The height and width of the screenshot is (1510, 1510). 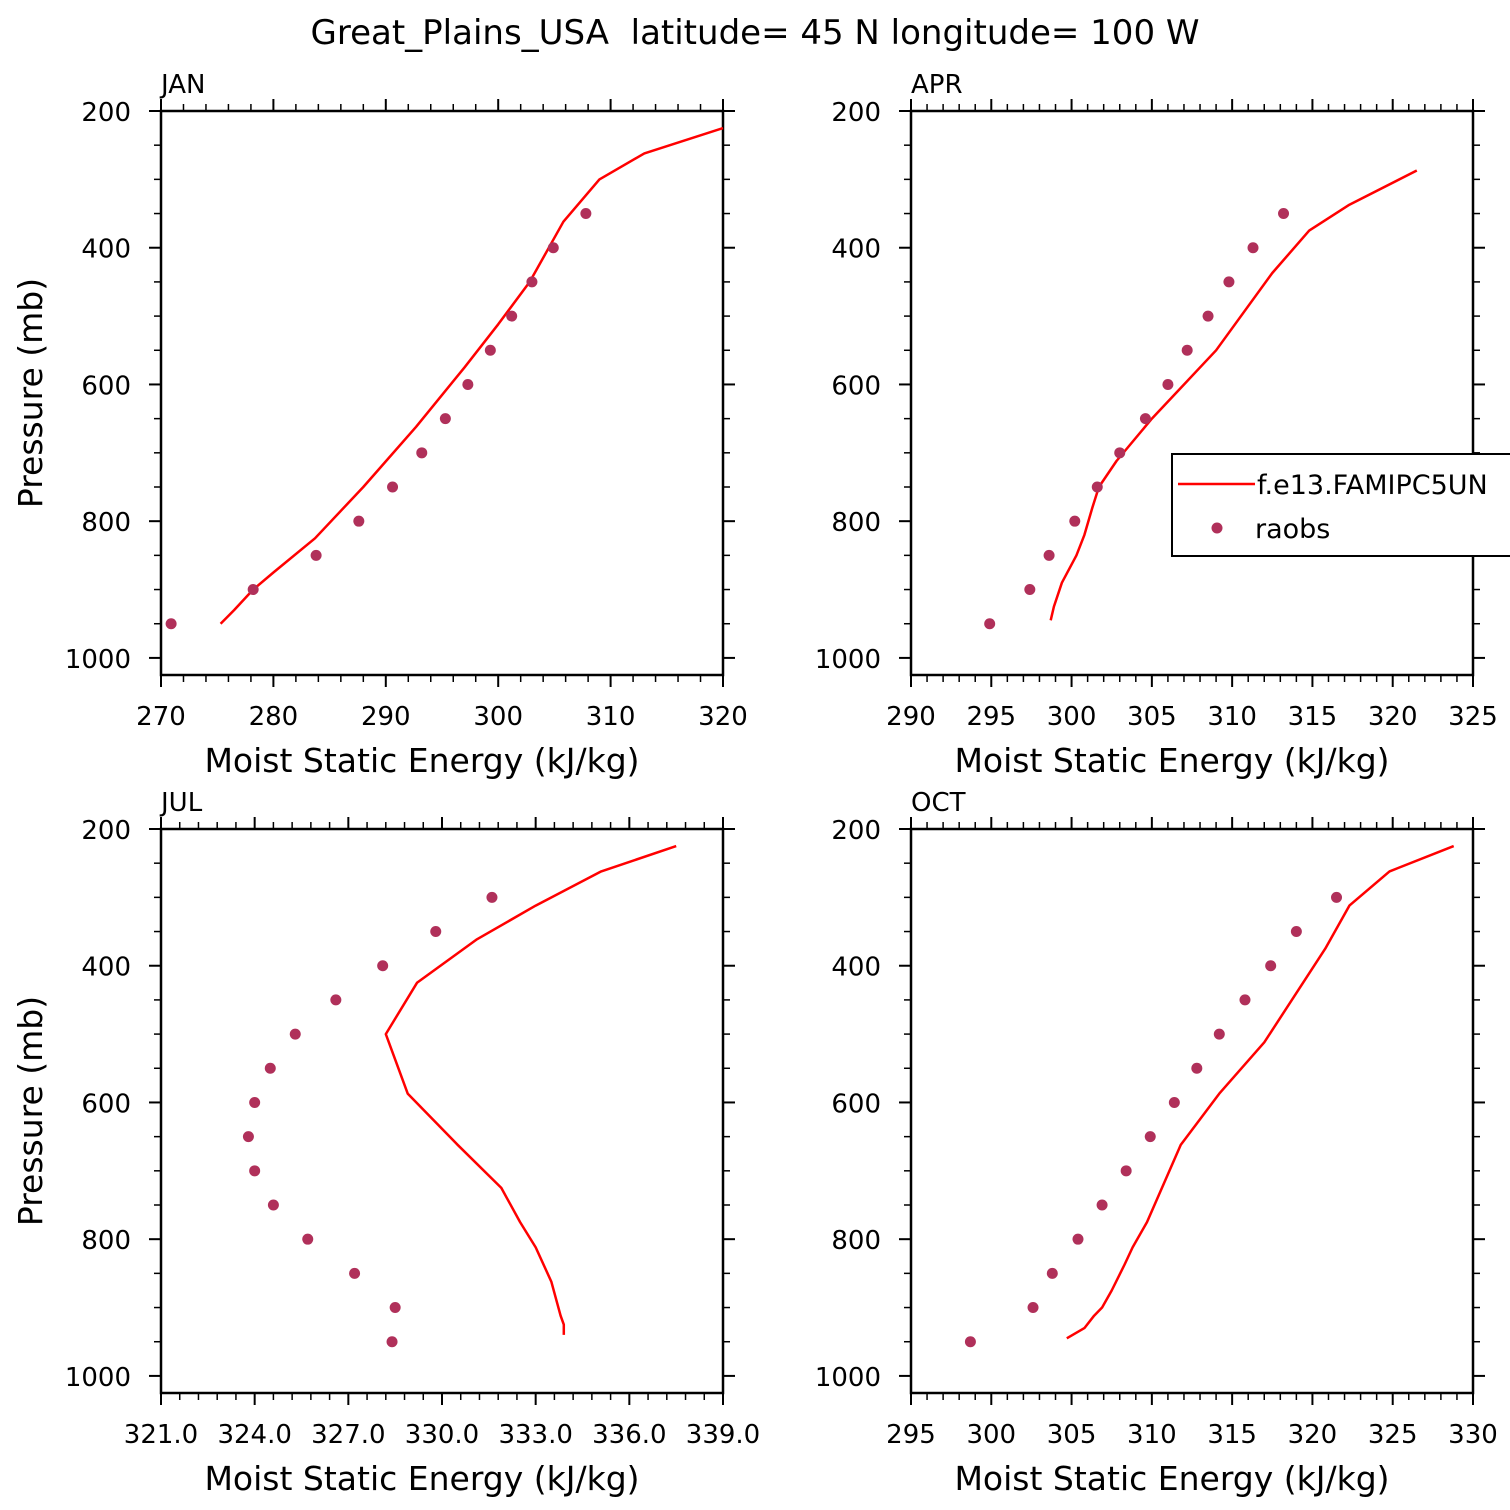 I want to click on x-tick-label: 280, so click(x=274, y=717).